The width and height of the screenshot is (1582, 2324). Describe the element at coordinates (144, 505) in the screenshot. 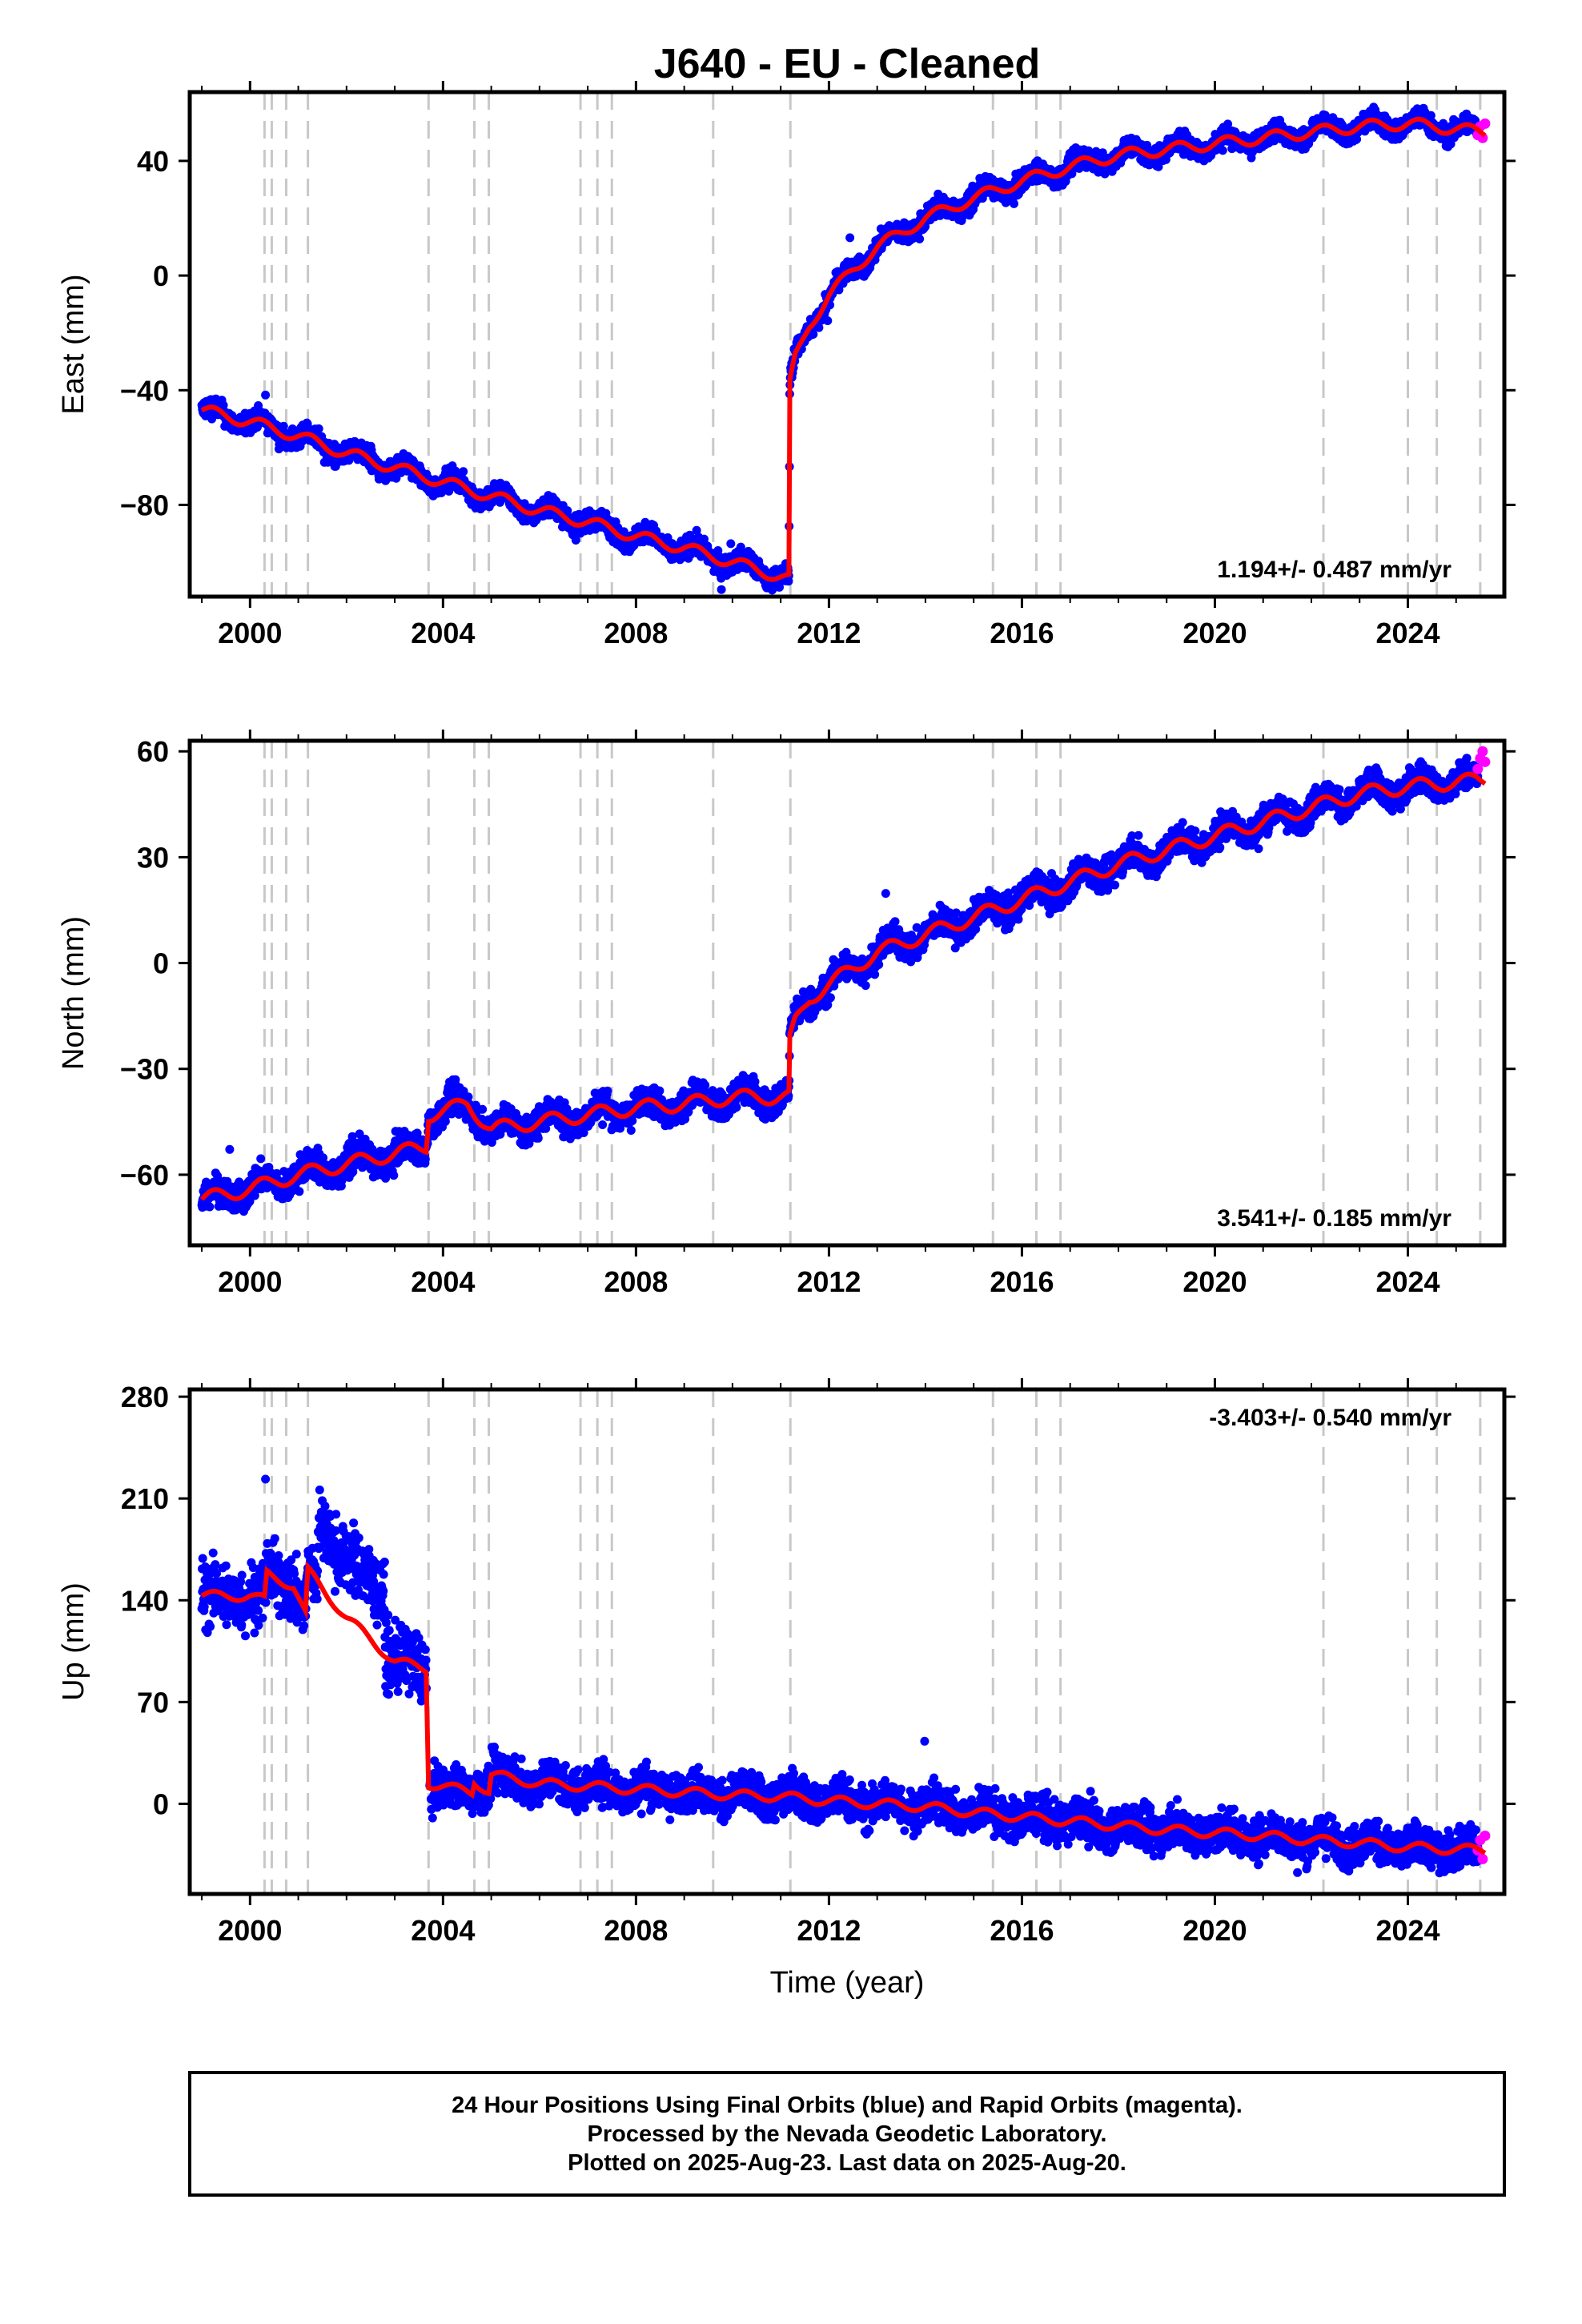

I see `y-tick-label: −80` at that location.